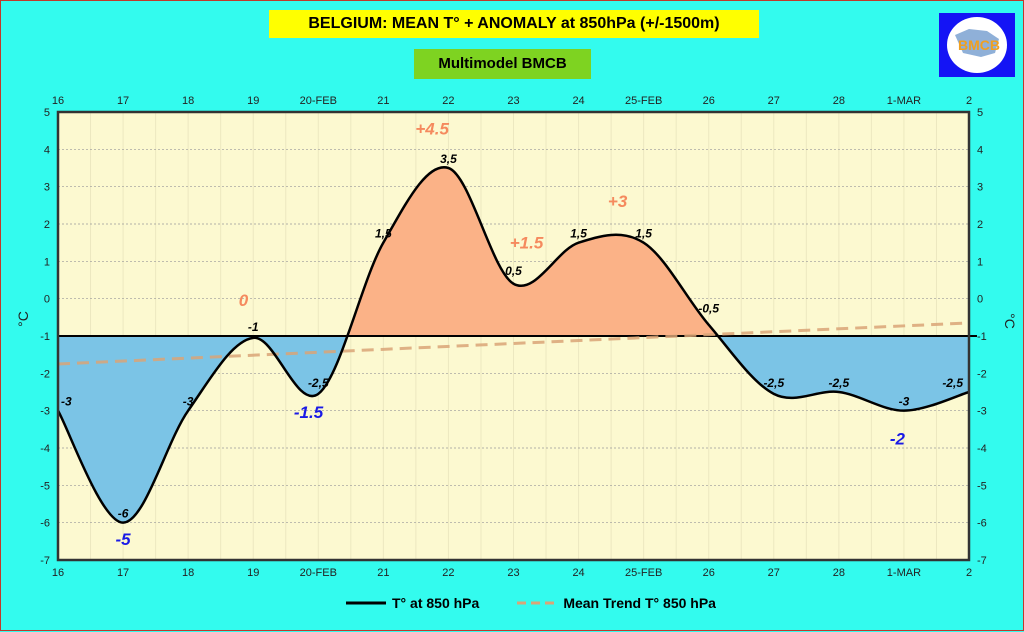 The image size is (1024, 632). What do you see at coordinates (982, 374) in the screenshot?
I see `y-tick-label-right: -2` at bounding box center [982, 374].